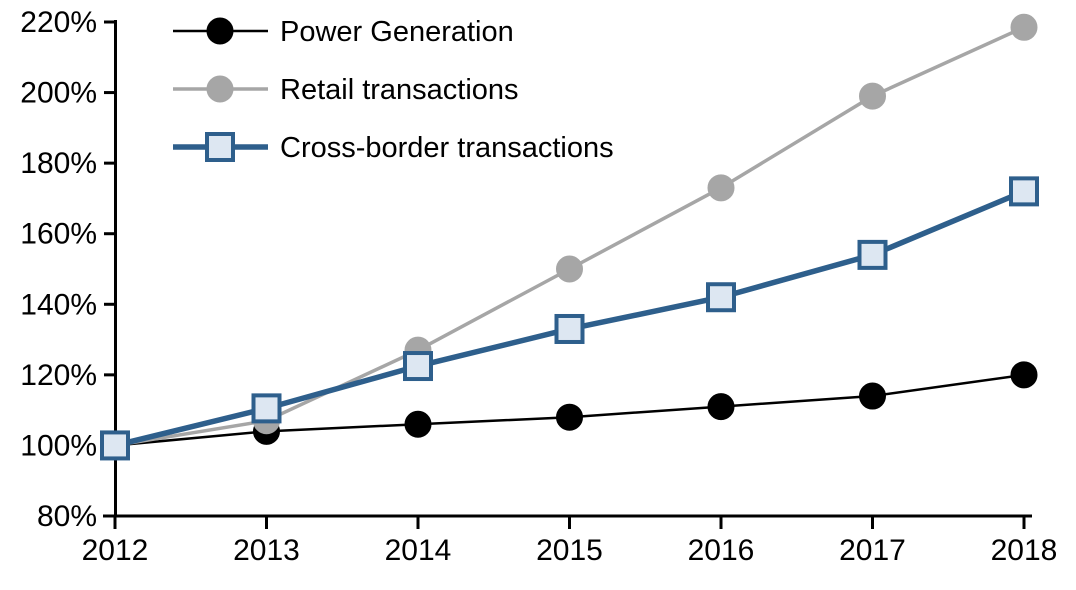 This screenshot has width=1076, height=590. What do you see at coordinates (115, 550) in the screenshot?
I see `x-tick-label: 2012` at bounding box center [115, 550].